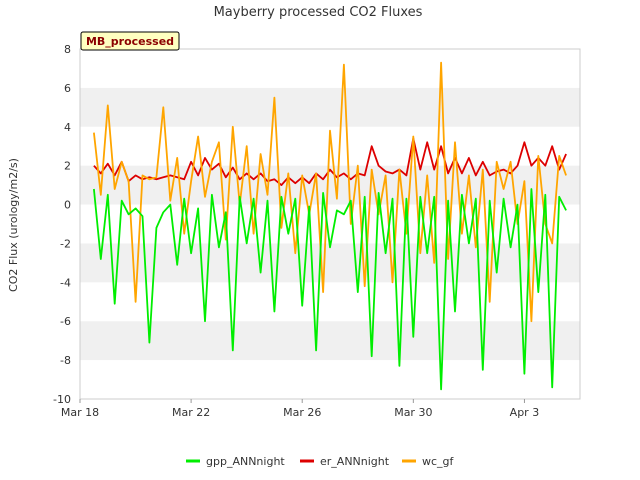  Describe the element at coordinates (67, 88) in the screenshot. I see `y-tick-label: 6` at that location.